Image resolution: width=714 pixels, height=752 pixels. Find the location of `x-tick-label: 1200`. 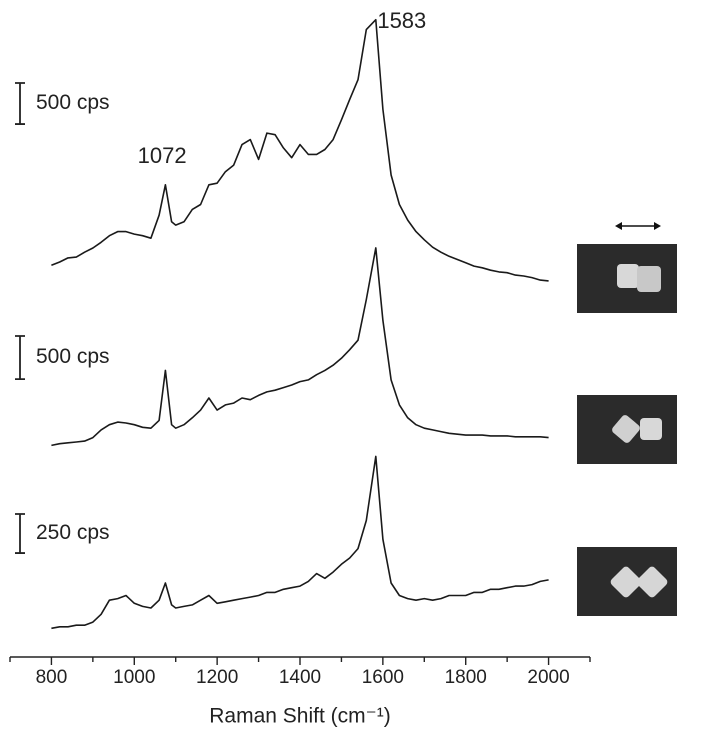

x-tick-label: 1200 is located at coordinates (217, 677).